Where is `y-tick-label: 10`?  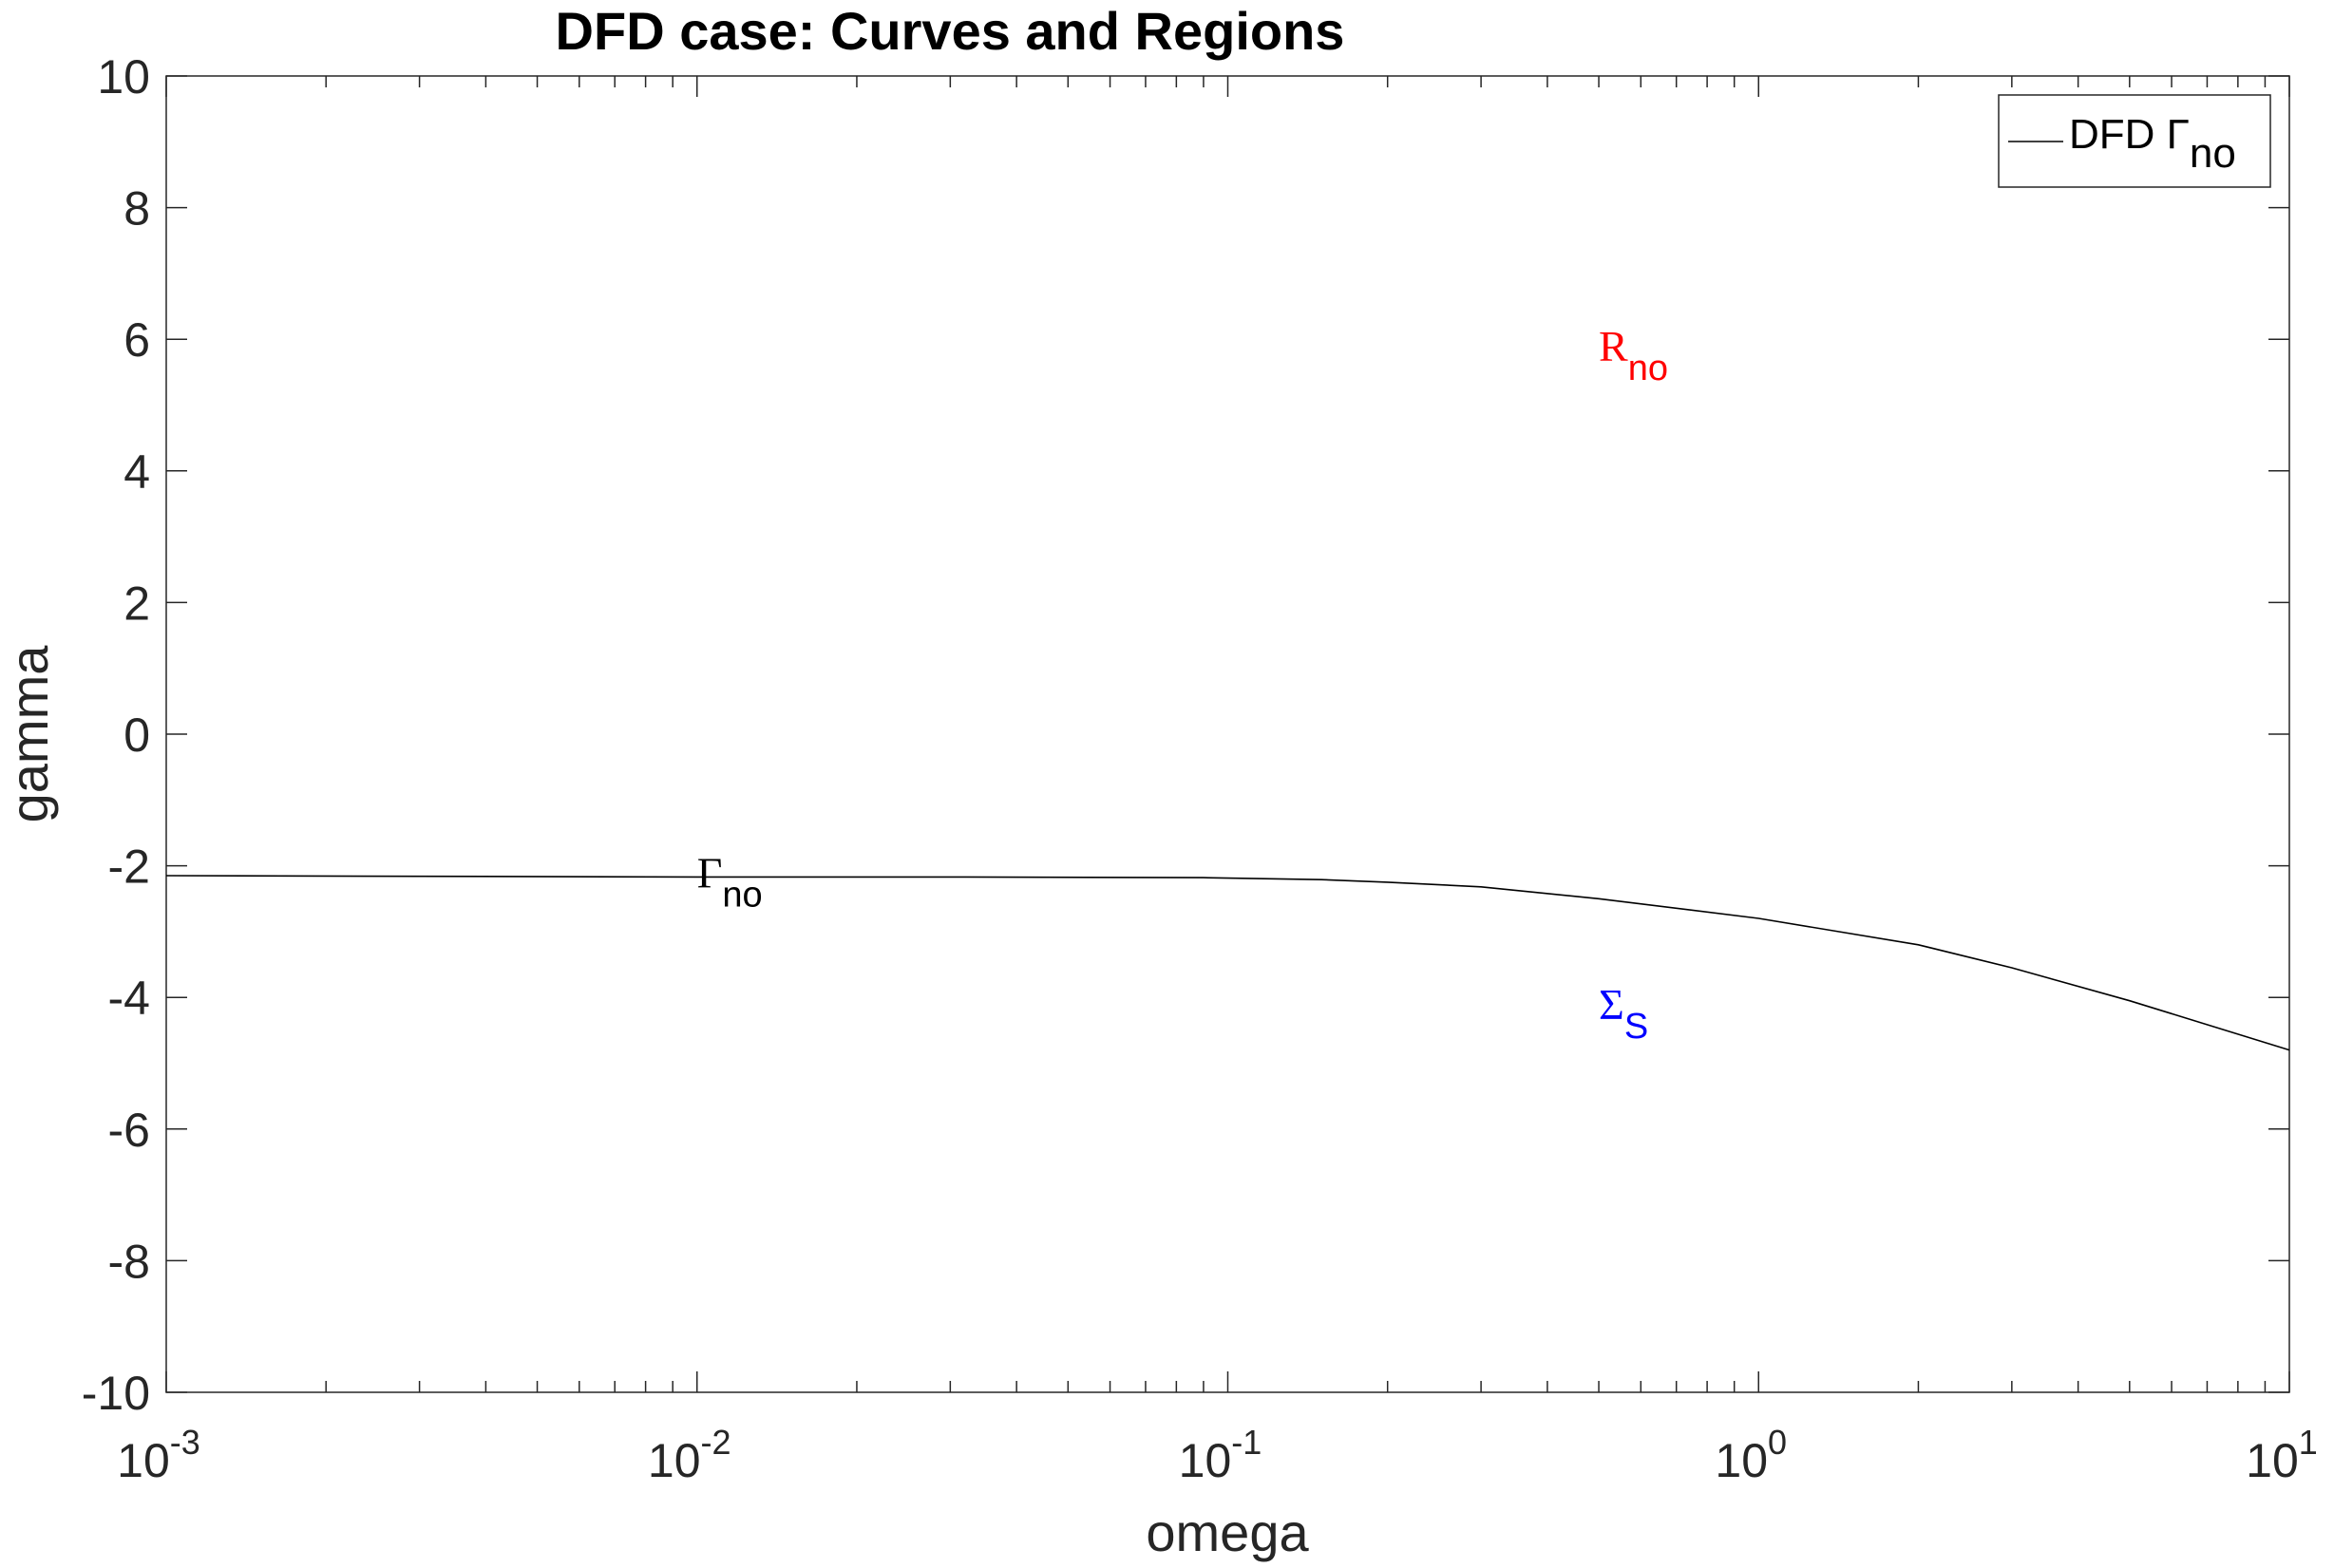
y-tick-label: 10 is located at coordinates (123, 77).